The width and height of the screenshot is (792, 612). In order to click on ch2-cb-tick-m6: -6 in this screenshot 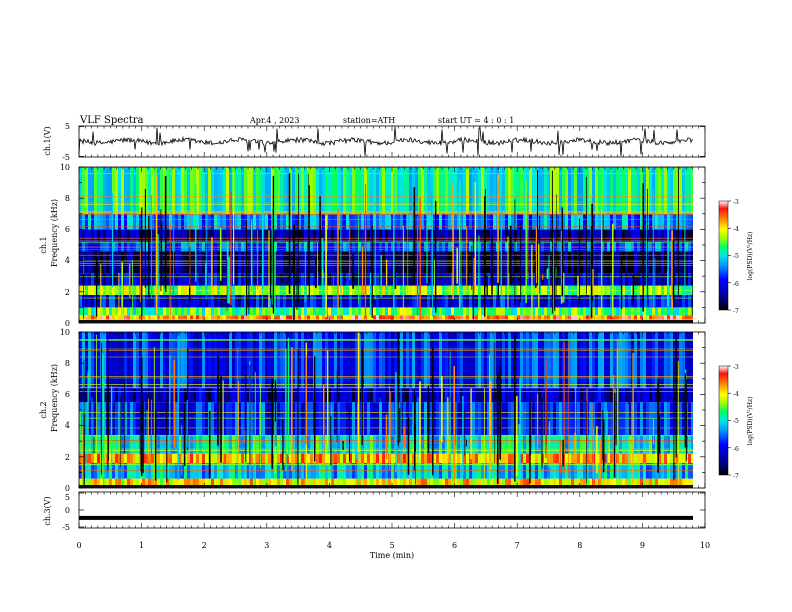, I will do `click(736, 449)`.